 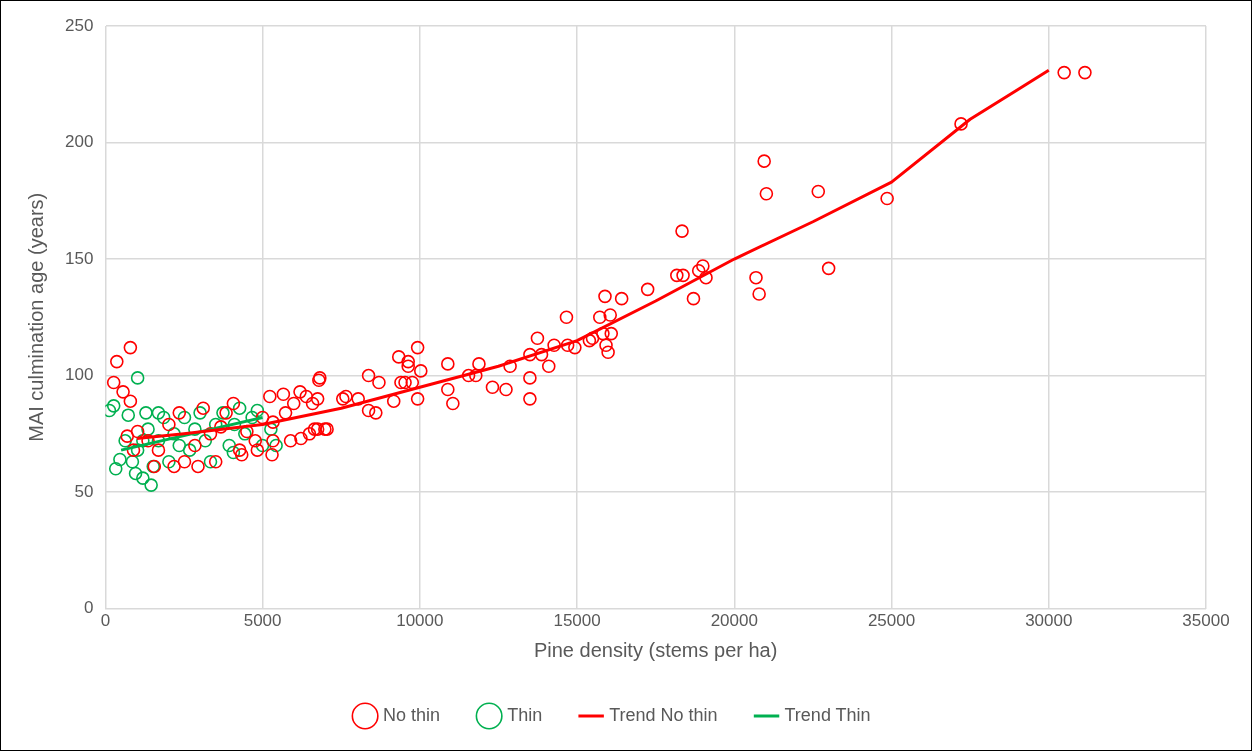 What do you see at coordinates (525, 714) in the screenshot?
I see `legend-label: Thin` at bounding box center [525, 714].